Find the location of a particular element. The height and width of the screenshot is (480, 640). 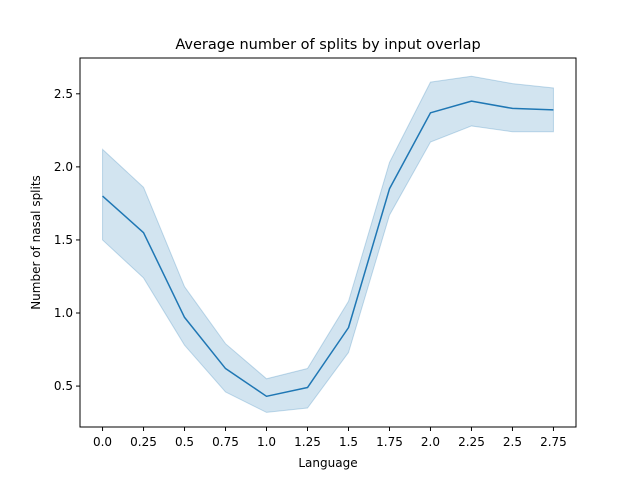

x-tick-label: 2.25 is located at coordinates (471, 442).